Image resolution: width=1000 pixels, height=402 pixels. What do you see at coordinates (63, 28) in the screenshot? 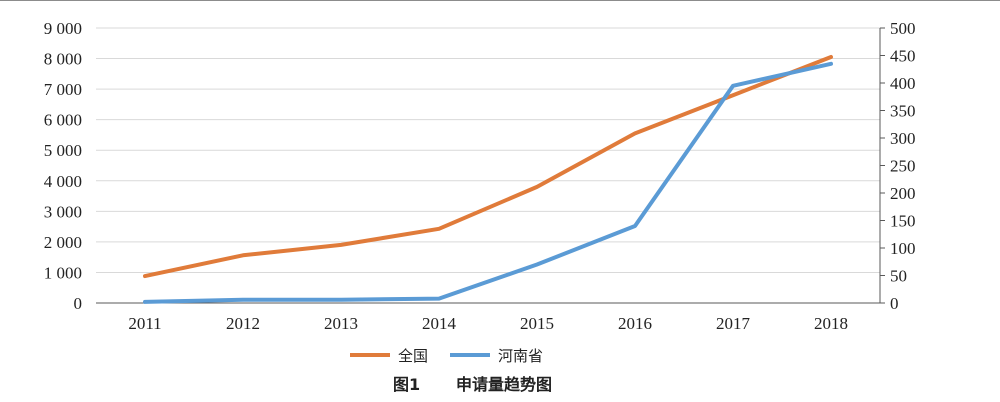
I see `left-y-tick-label: 9 000` at bounding box center [63, 28].